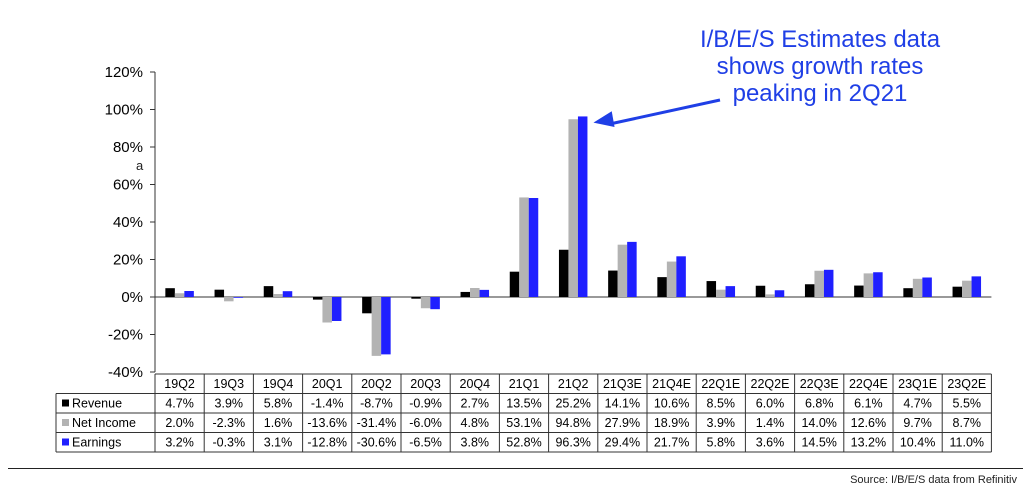  Describe the element at coordinates (770, 384) in the screenshot. I see `x-tick-label: 22Q2E` at that location.